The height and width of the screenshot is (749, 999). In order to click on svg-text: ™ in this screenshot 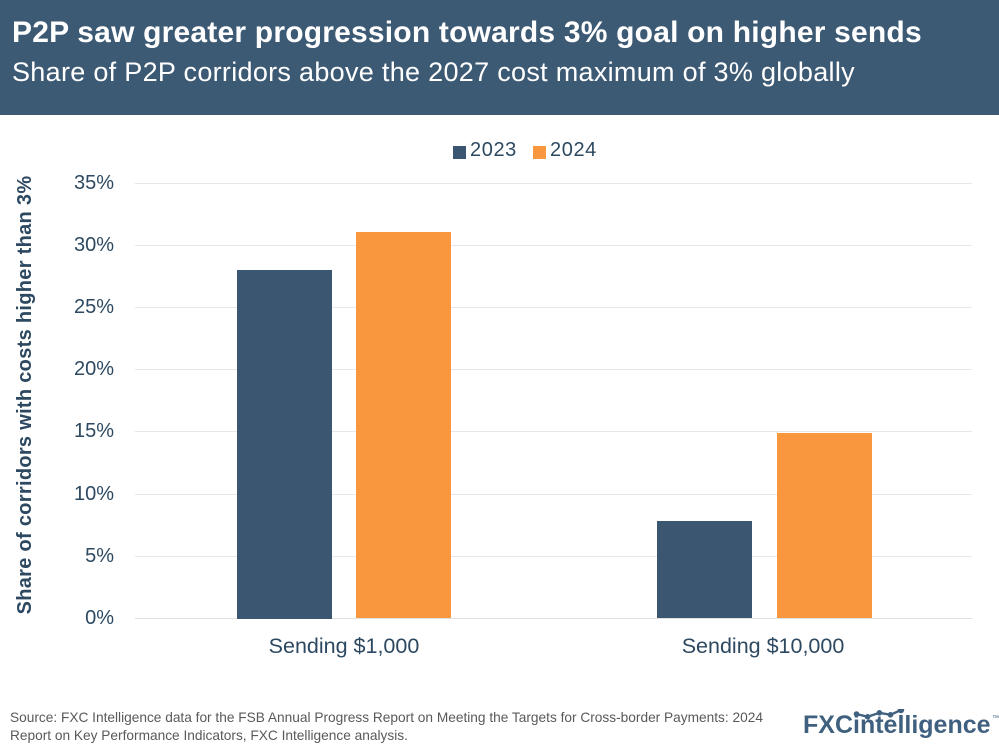, I will do `click(995, 718)`.